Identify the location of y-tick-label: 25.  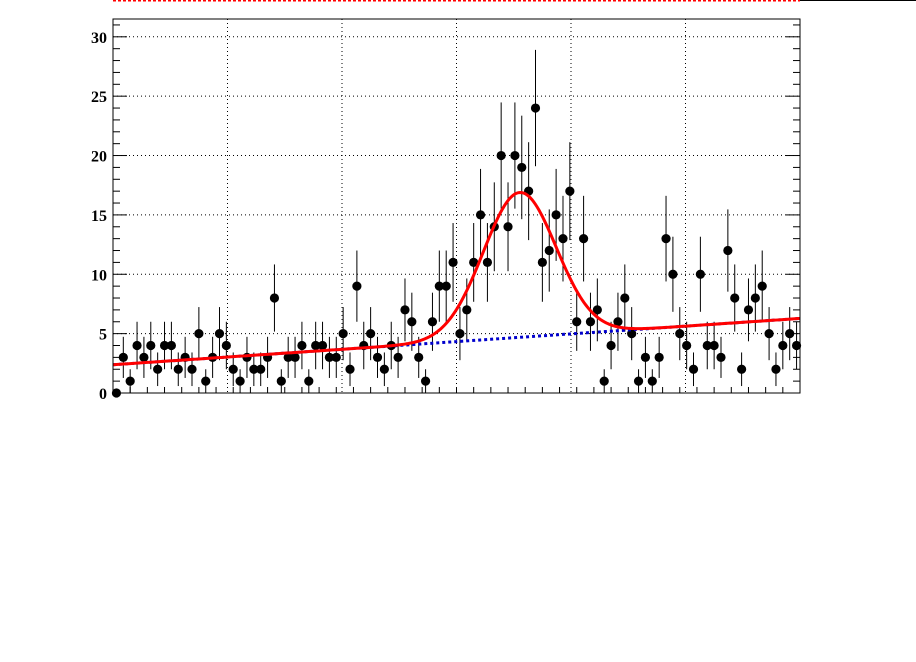
(99, 97).